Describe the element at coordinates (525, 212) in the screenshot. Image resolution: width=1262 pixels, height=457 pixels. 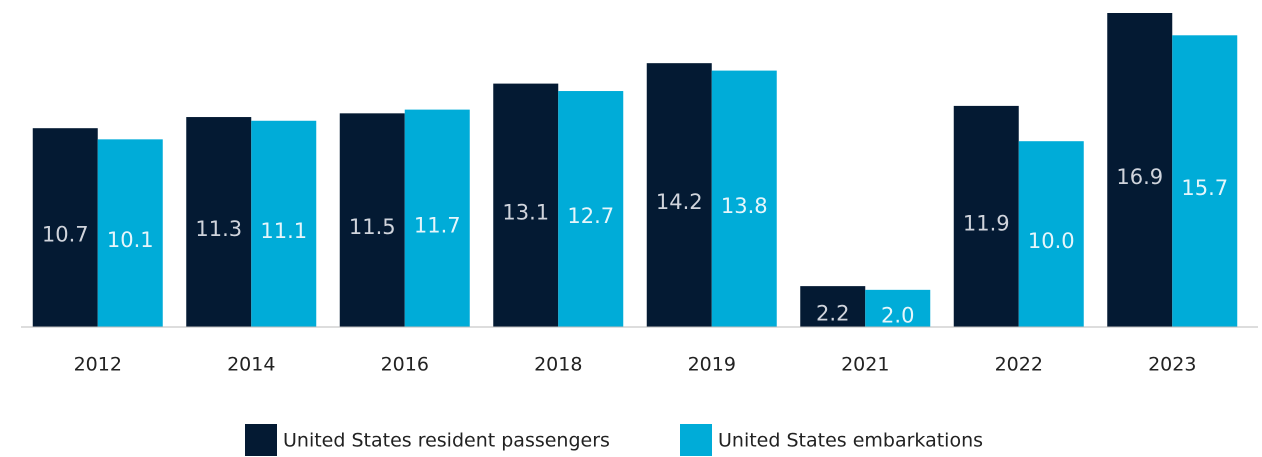
I see `value-label: 13.1` at that location.